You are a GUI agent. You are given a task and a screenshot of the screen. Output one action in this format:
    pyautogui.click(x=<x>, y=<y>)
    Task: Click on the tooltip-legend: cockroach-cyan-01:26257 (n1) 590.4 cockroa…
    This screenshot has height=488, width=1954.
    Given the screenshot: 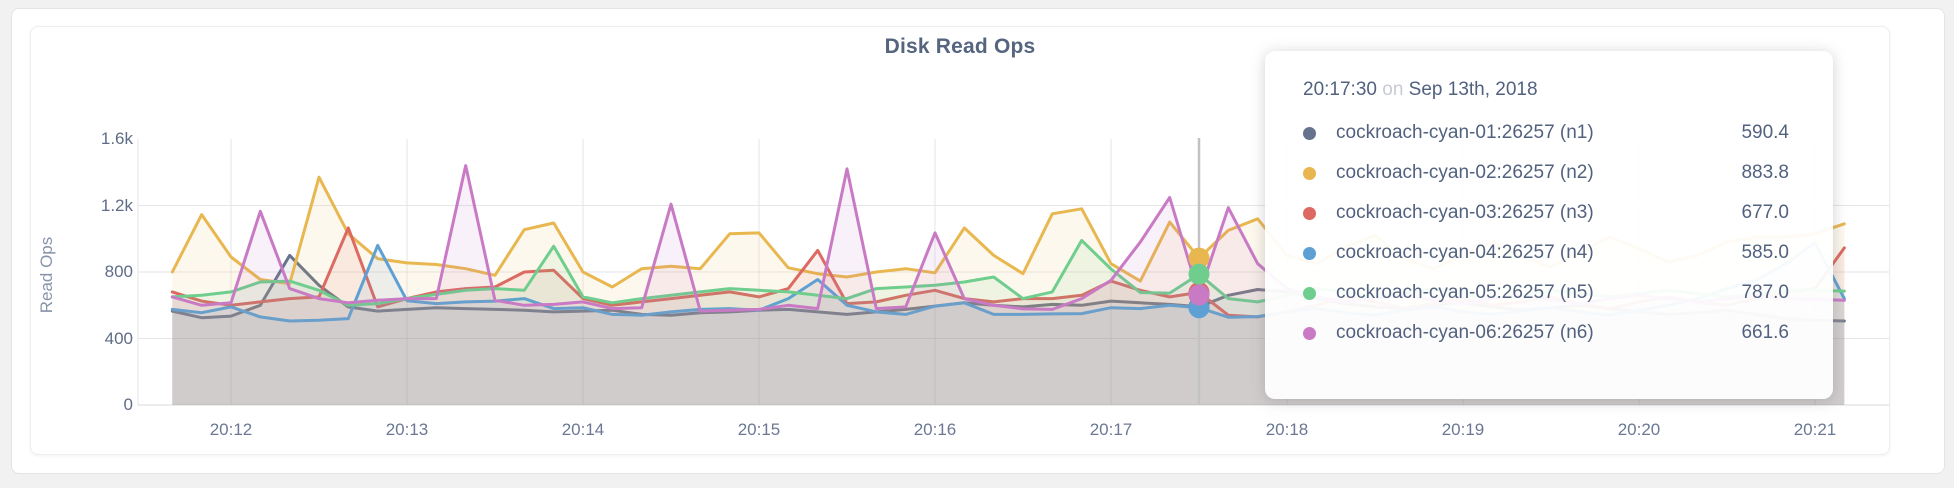 What is the action you would take?
    pyautogui.click(x=1546, y=233)
    